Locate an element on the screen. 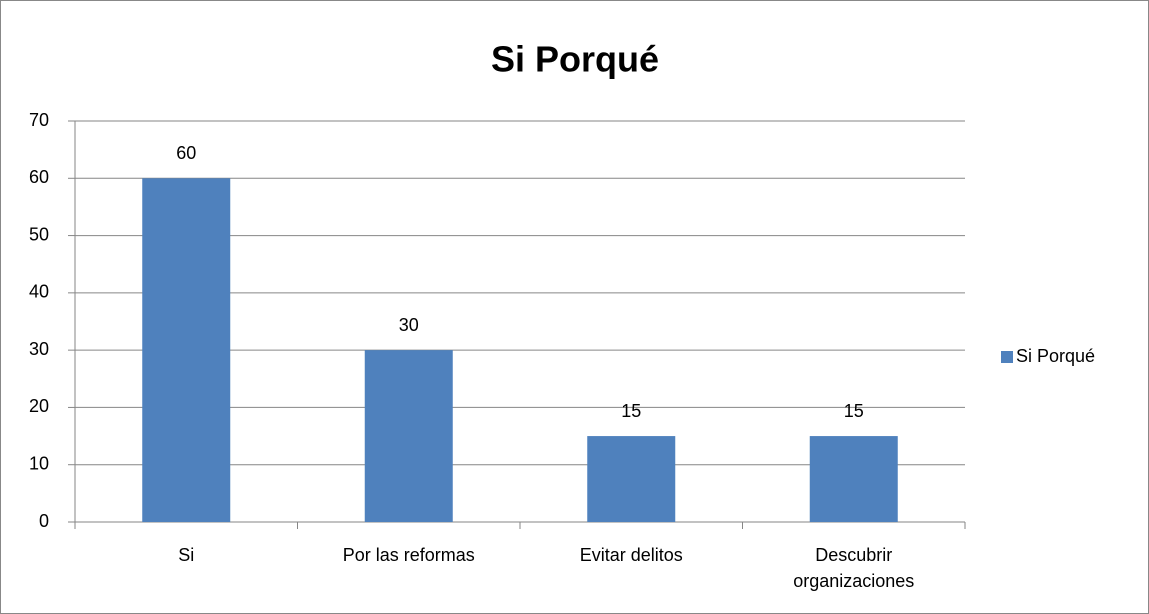 The height and width of the screenshot is (614, 1149). x-tick-label: Descubrir organizaciones is located at coordinates (854, 568).